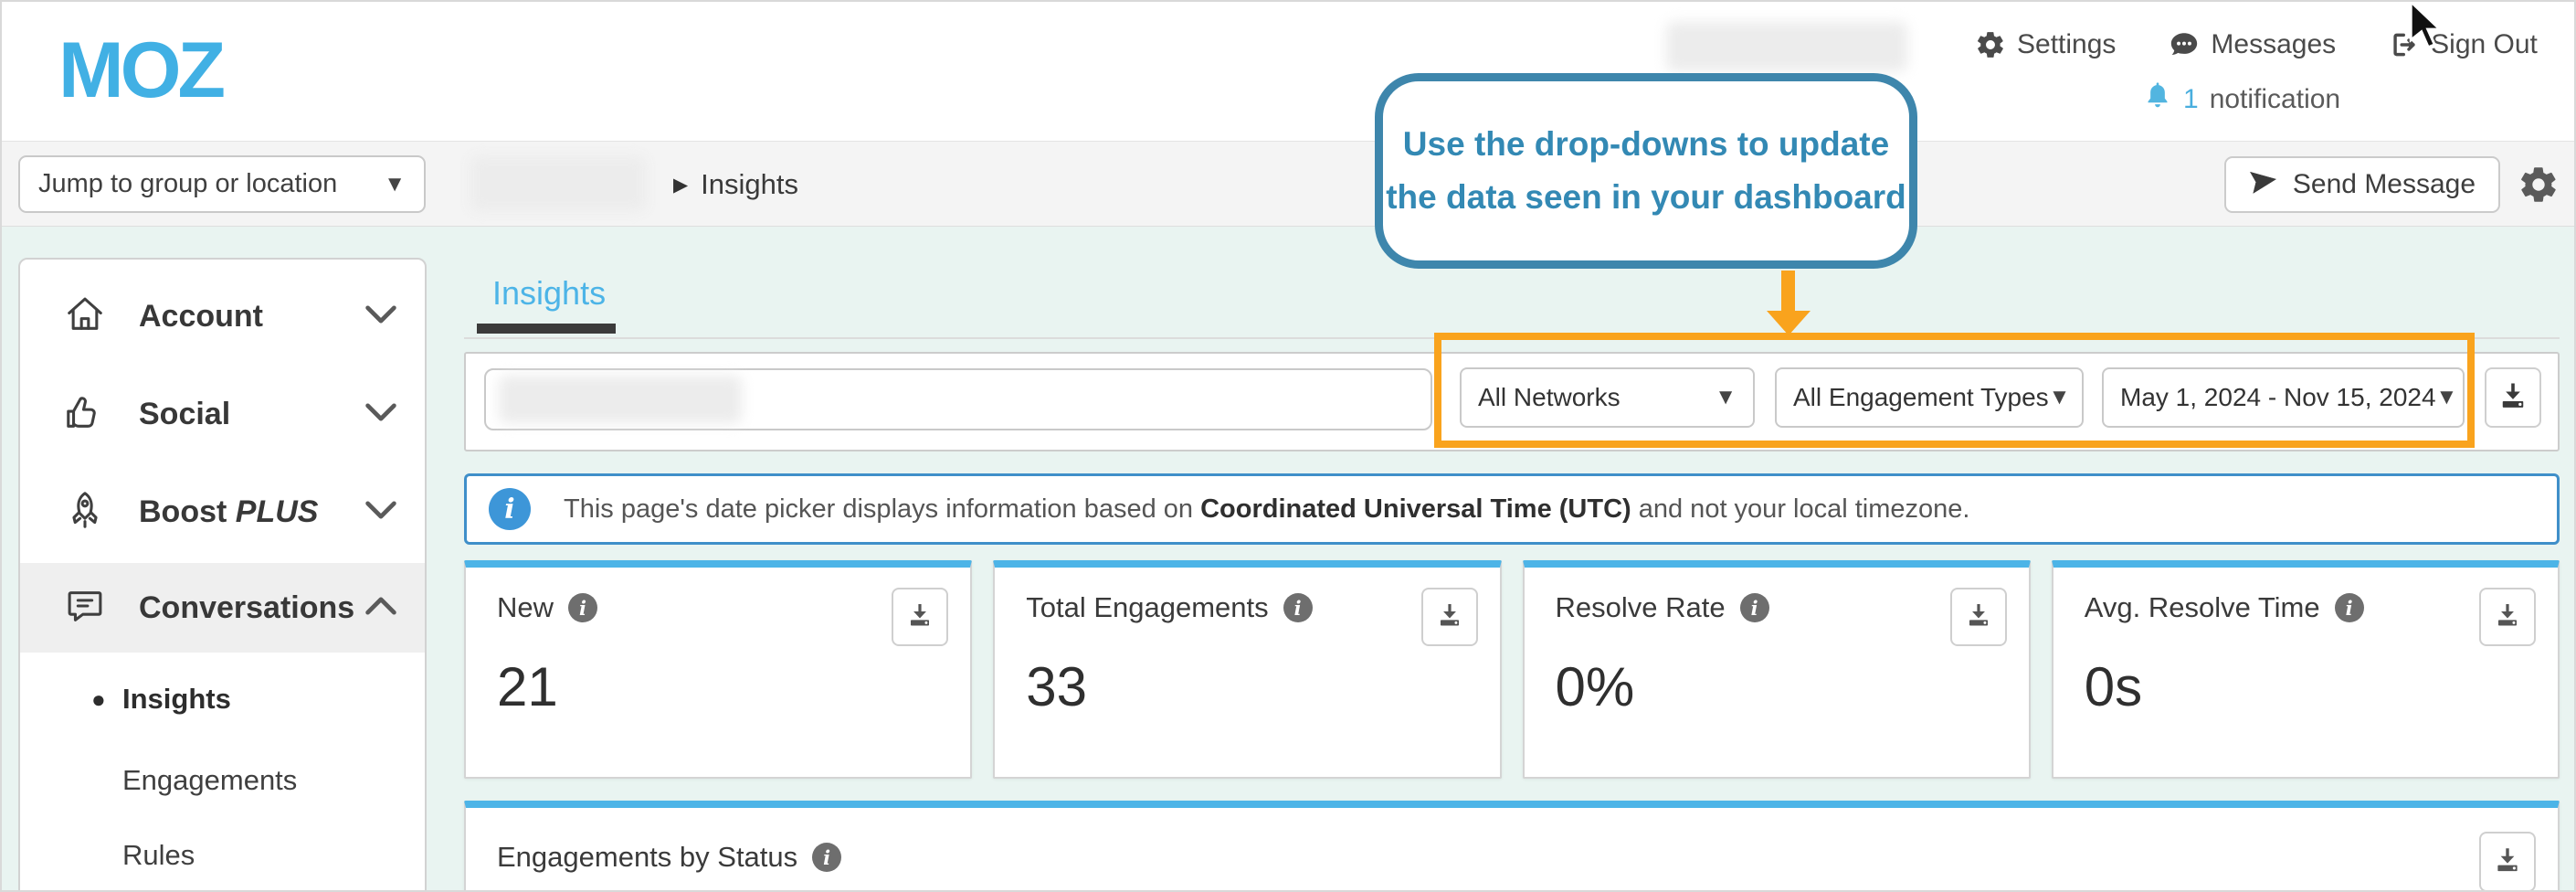  What do you see at coordinates (2275, 99) in the screenshot?
I see `notification-label: notification` at bounding box center [2275, 99].